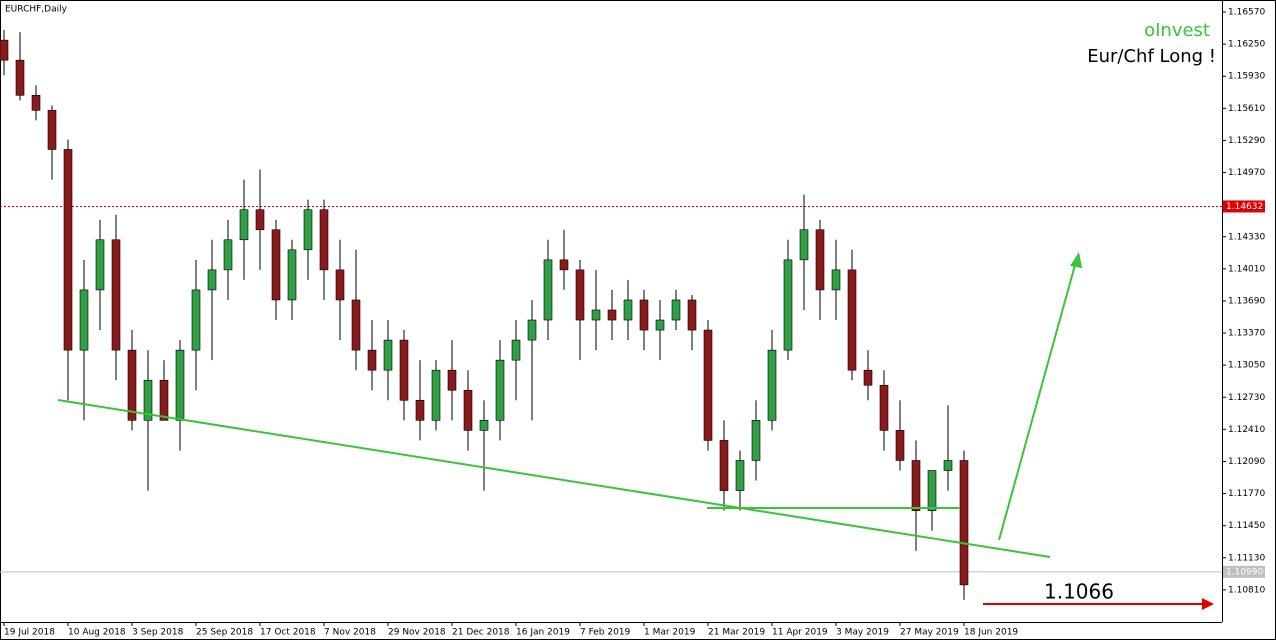 The image size is (1276, 640). I want to click on target-label: 1.1066, so click(1079, 592).